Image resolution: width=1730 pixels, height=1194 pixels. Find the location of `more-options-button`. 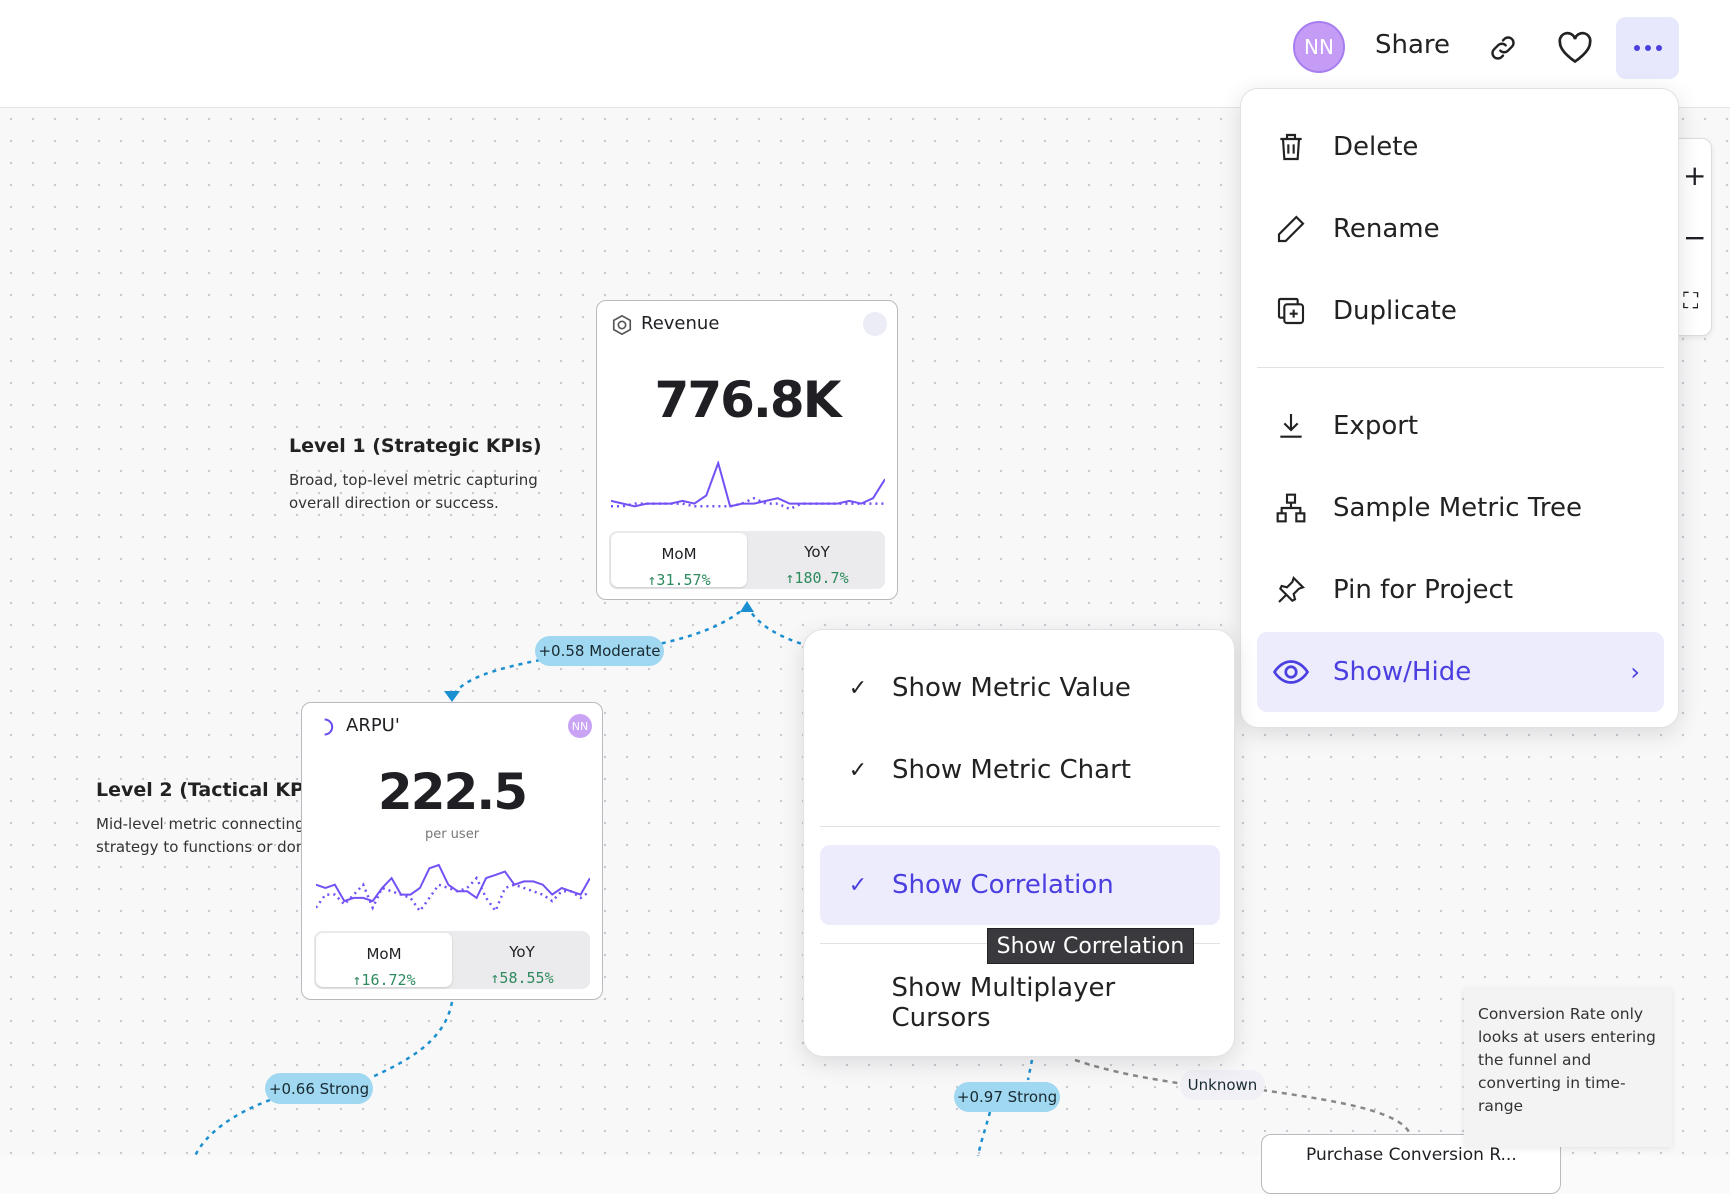

more-options-button is located at coordinates (1647, 48).